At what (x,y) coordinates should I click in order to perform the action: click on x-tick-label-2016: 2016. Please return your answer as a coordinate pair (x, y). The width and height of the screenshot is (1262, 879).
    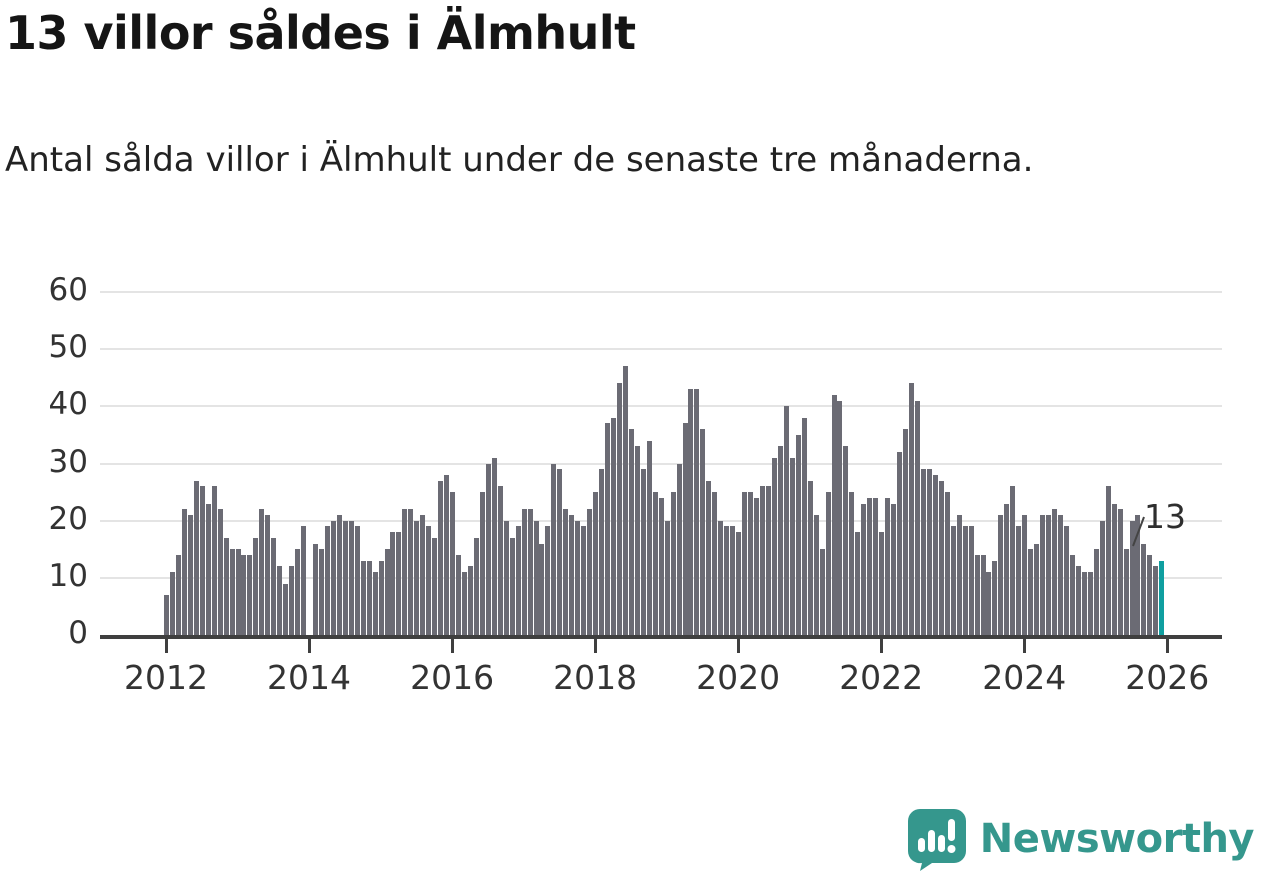
    Looking at the image, I should click on (452, 677).